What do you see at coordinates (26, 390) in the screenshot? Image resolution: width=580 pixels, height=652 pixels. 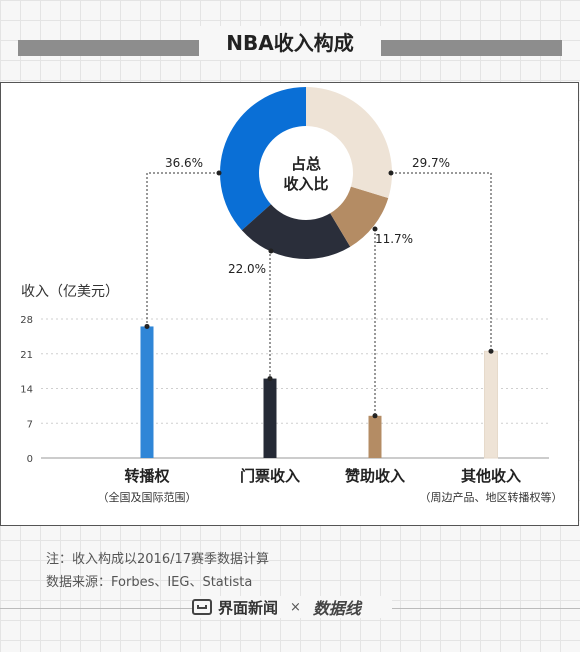 I see `y-tick-label: 14` at bounding box center [26, 390].